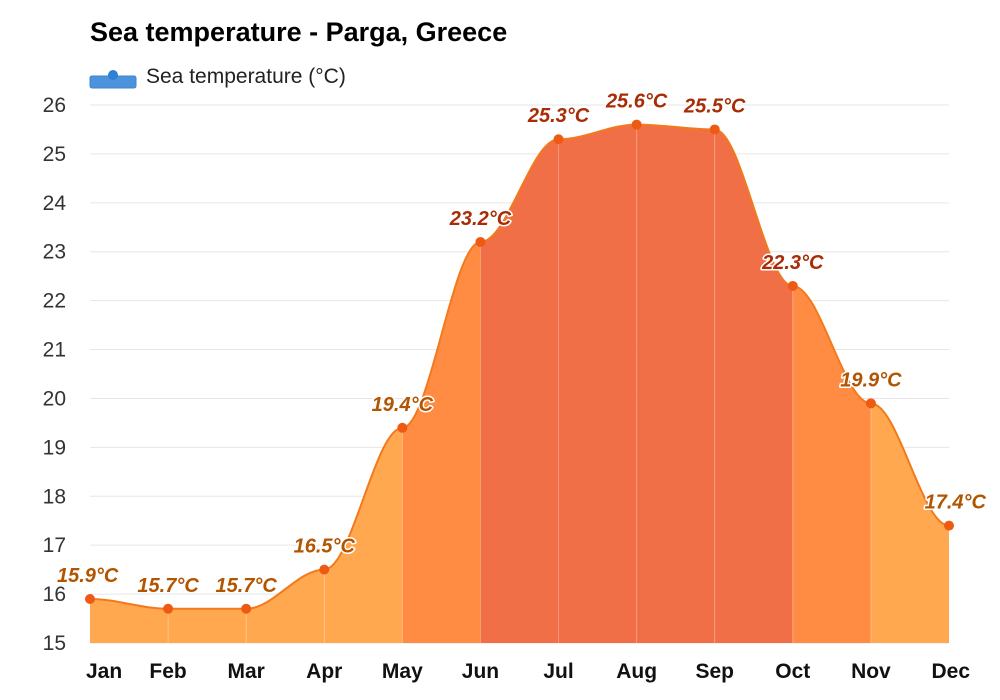 Image resolution: width=1000 pixels, height=700 pixels. I want to click on data-label: 23.2°C, so click(480, 219).